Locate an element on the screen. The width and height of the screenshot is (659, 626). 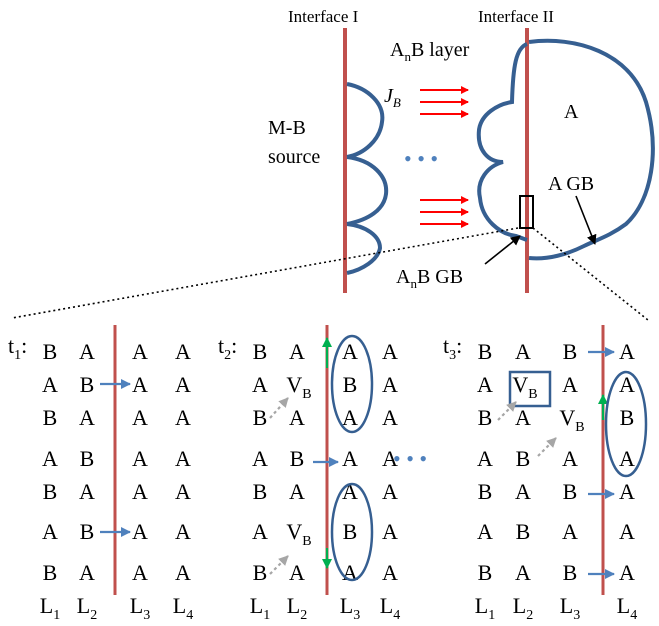
grain-label: A is located at coordinates (571, 112).